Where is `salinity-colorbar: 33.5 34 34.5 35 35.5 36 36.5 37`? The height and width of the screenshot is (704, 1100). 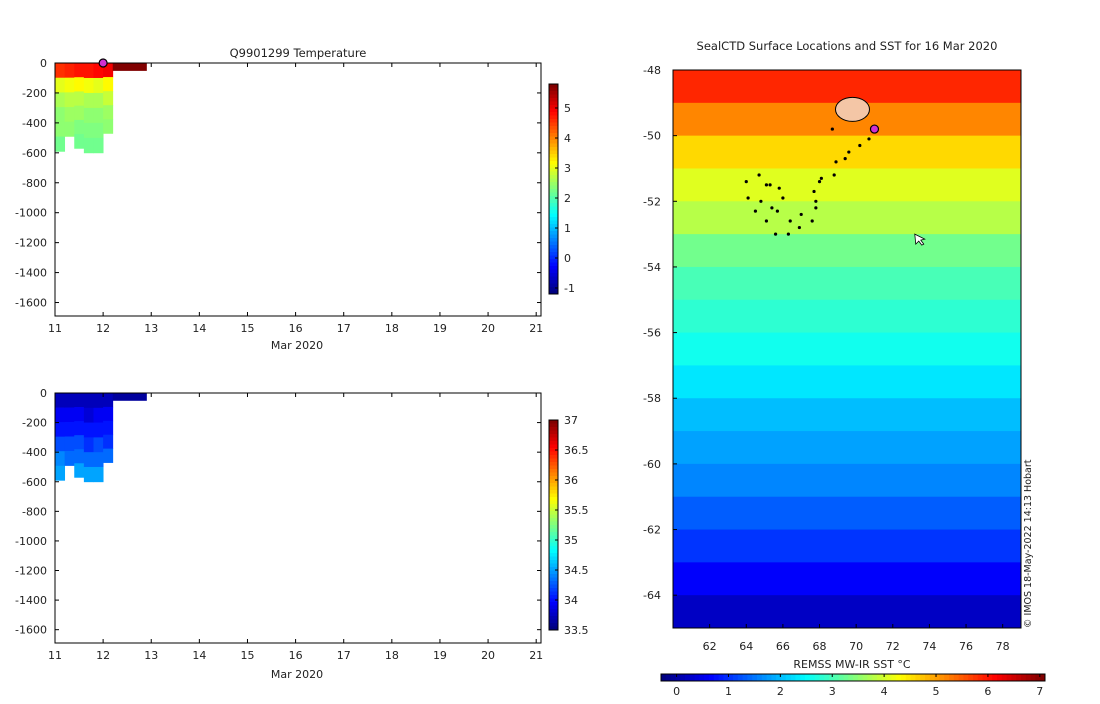
salinity-colorbar: 33.5 34 34.5 35 35.5 36 36.5 37 is located at coordinates (568, 525).